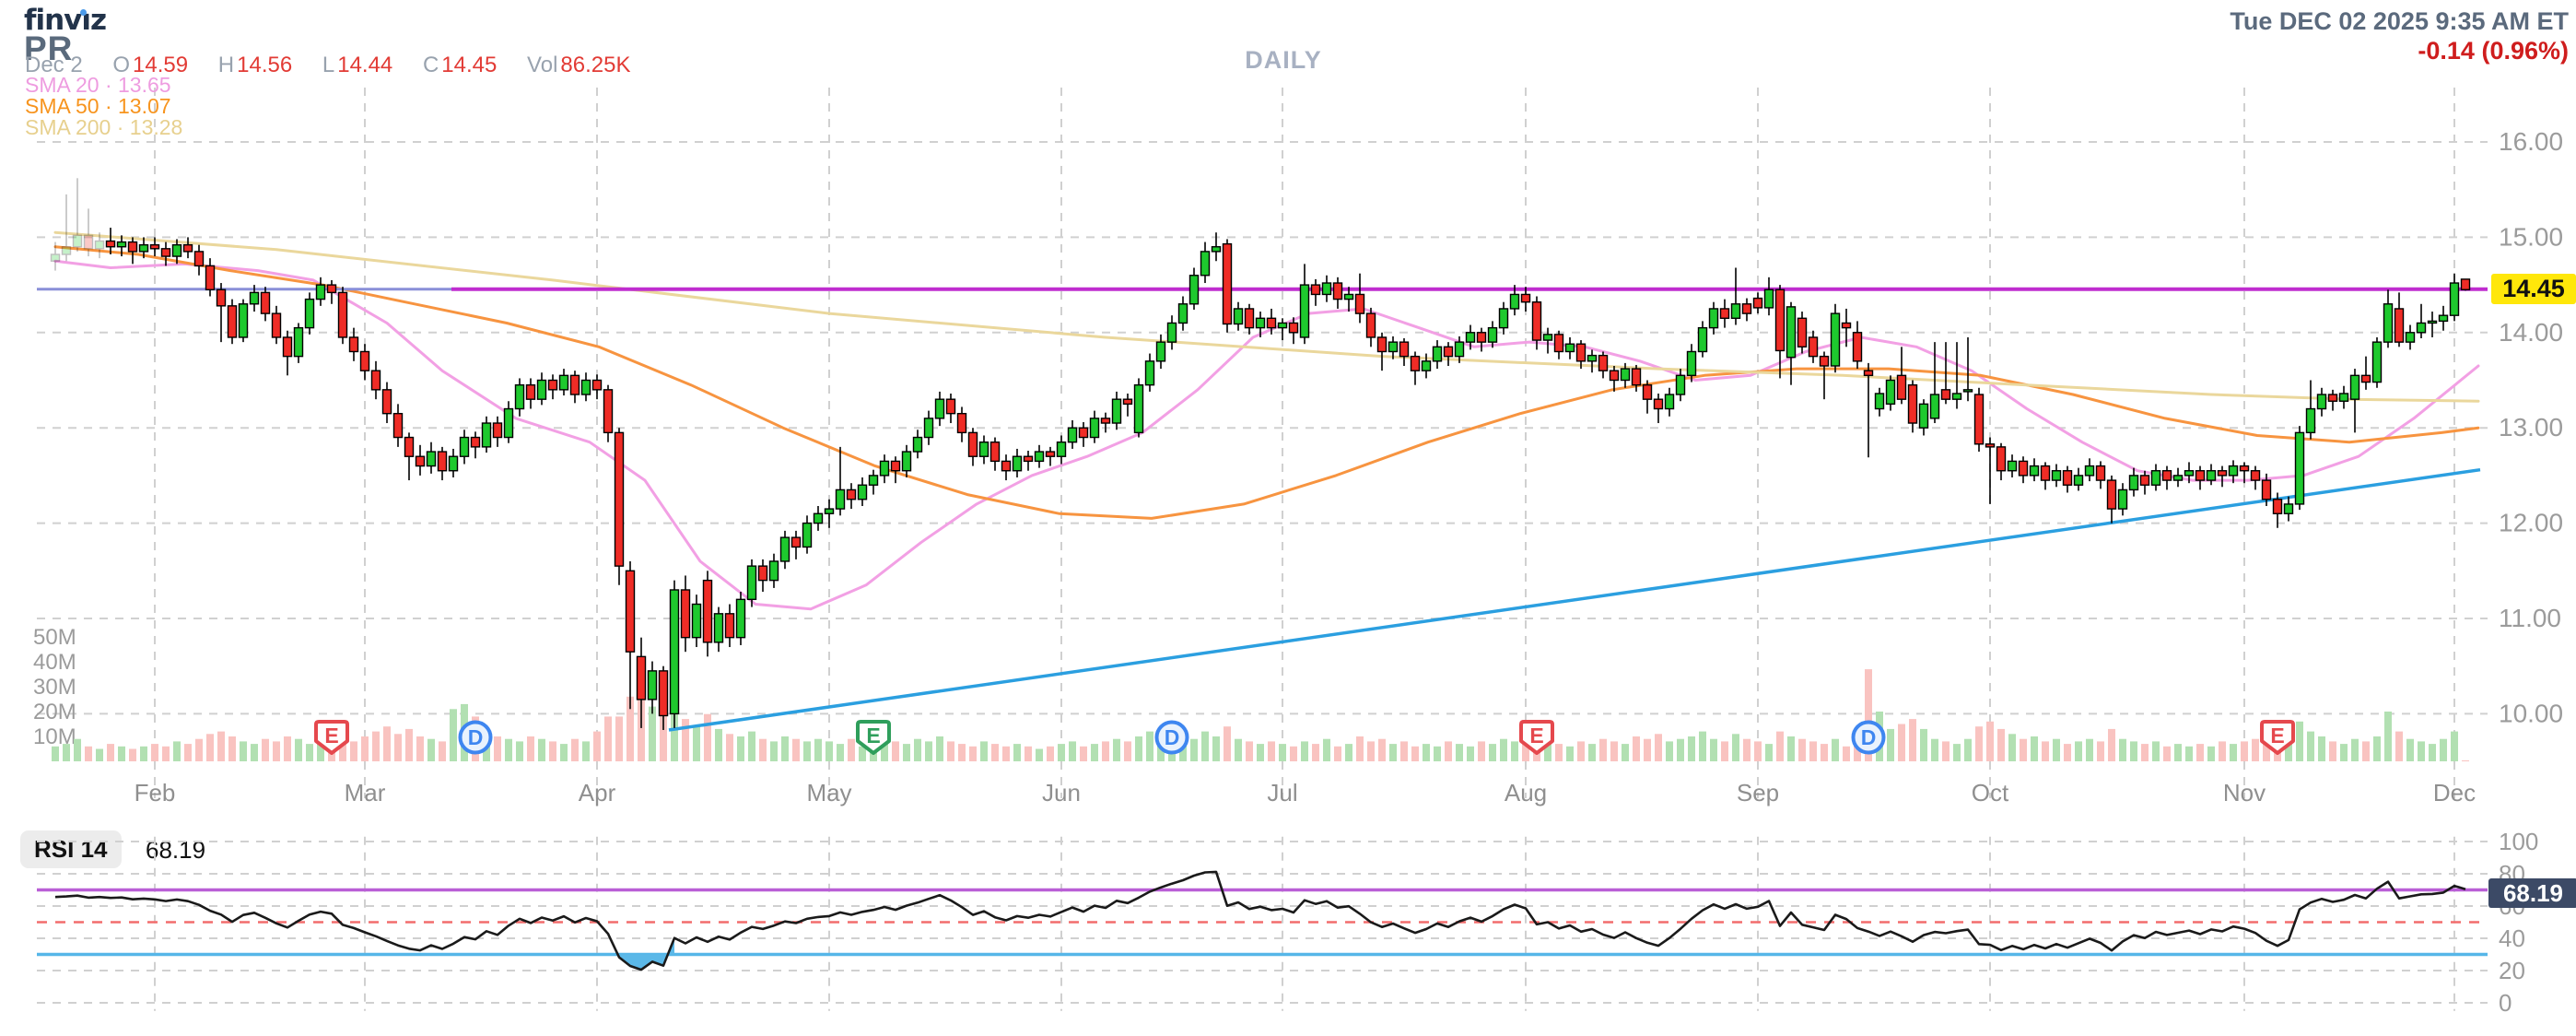 This screenshot has width=2576, height=1036. What do you see at coordinates (542, 65) in the screenshot?
I see `volume-label: Vol` at bounding box center [542, 65].